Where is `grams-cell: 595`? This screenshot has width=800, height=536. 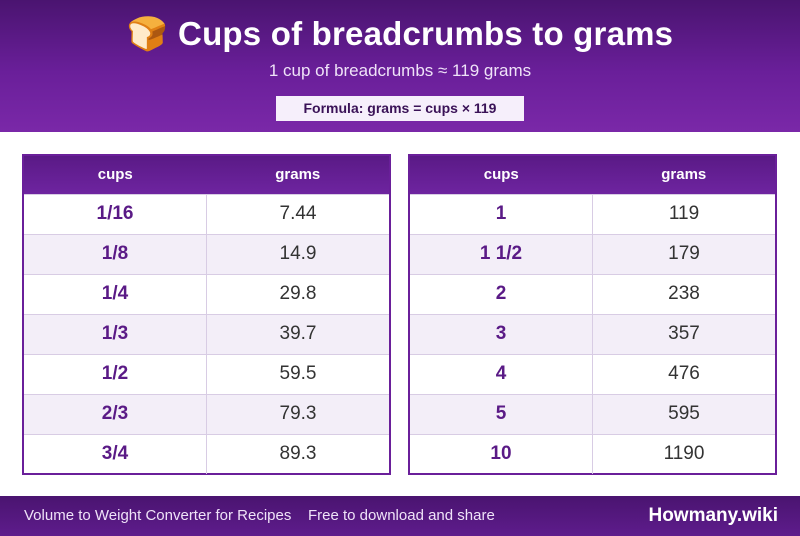 grams-cell: 595 is located at coordinates (683, 413).